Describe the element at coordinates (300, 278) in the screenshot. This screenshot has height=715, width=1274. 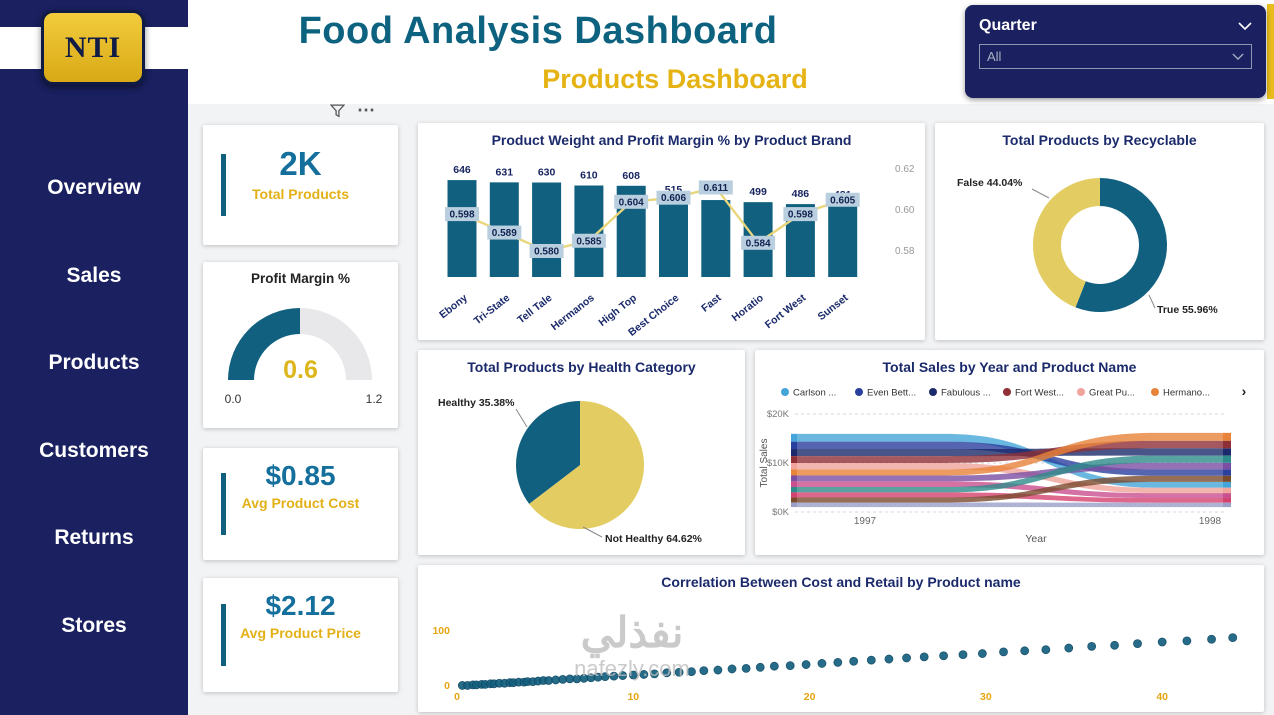
I see `gauge-title: Profit Margin %` at that location.